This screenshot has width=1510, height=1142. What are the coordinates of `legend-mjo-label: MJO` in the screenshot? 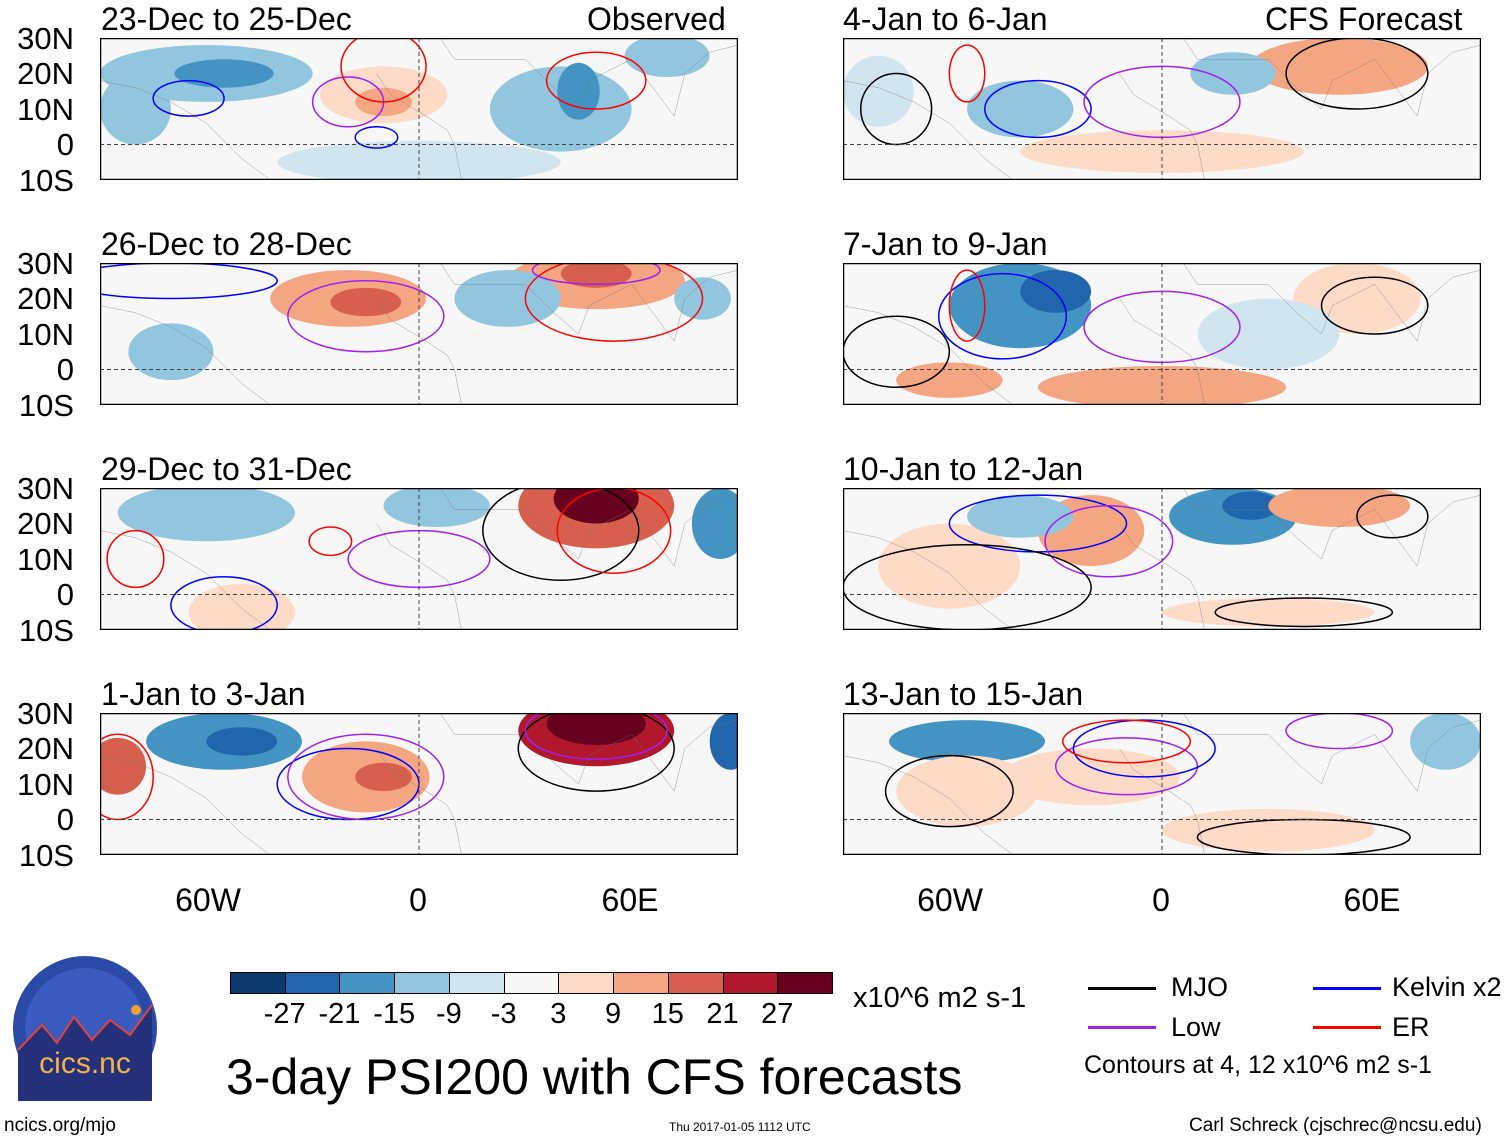 It's located at (1199, 987).